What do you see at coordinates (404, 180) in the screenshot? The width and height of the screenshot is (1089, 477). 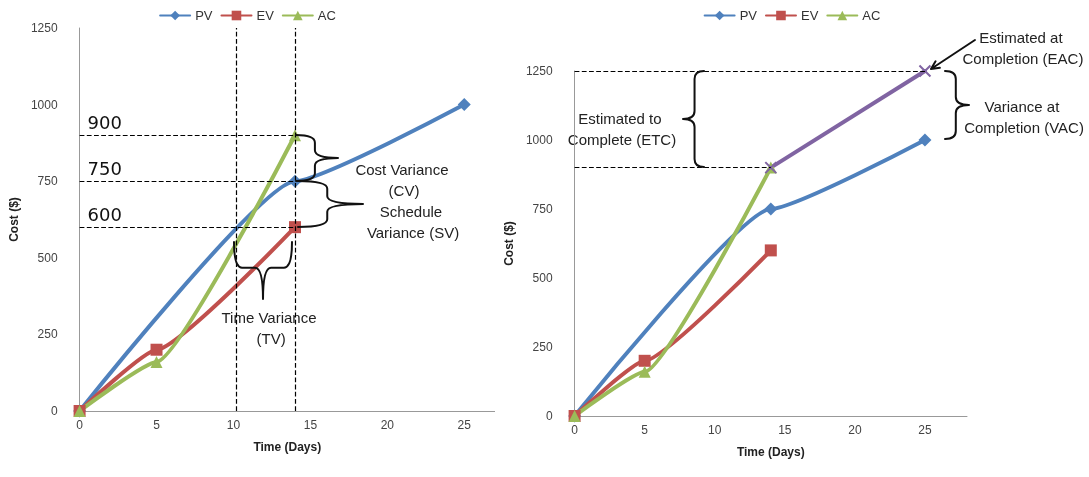 I see `annotation: Cost Variance (CV)` at bounding box center [404, 180].